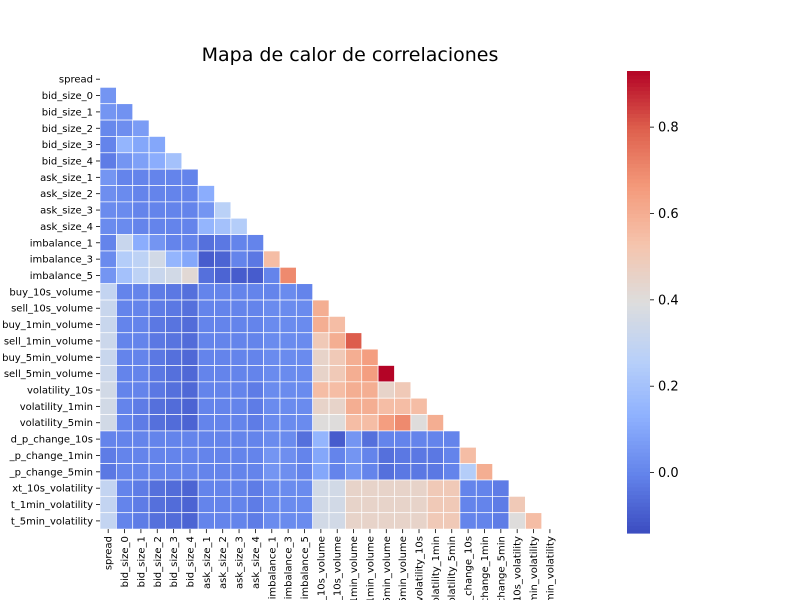 Image resolution: width=800 pixels, height=600 pixels. I want to click on x-tick-label: volatility_5min, so click(452, 568).